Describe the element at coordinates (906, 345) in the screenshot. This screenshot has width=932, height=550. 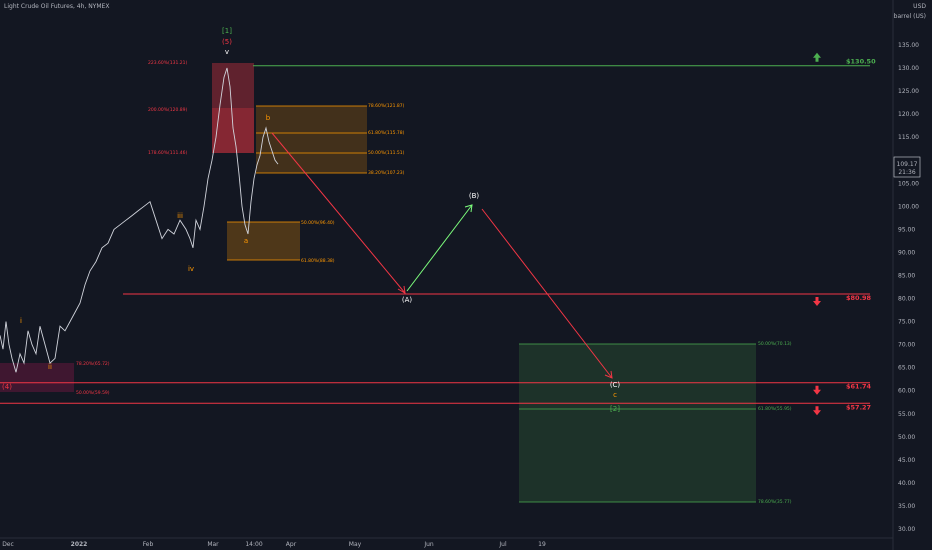
I see `y-tick-label: 70.00` at that location.